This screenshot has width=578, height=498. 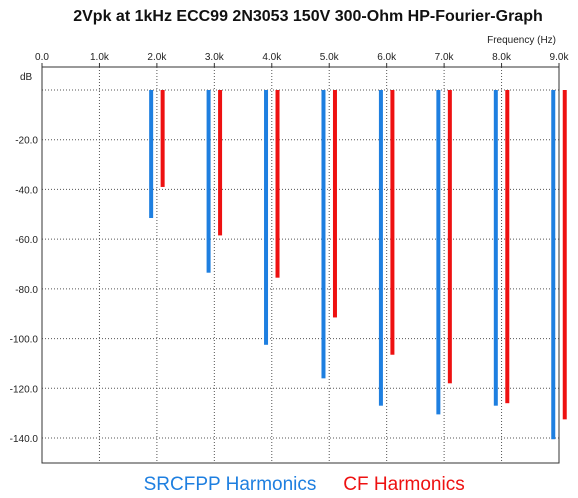 What do you see at coordinates (403, 484) in the screenshot?
I see `cf-legend-label: CF Harmonics` at bounding box center [403, 484].